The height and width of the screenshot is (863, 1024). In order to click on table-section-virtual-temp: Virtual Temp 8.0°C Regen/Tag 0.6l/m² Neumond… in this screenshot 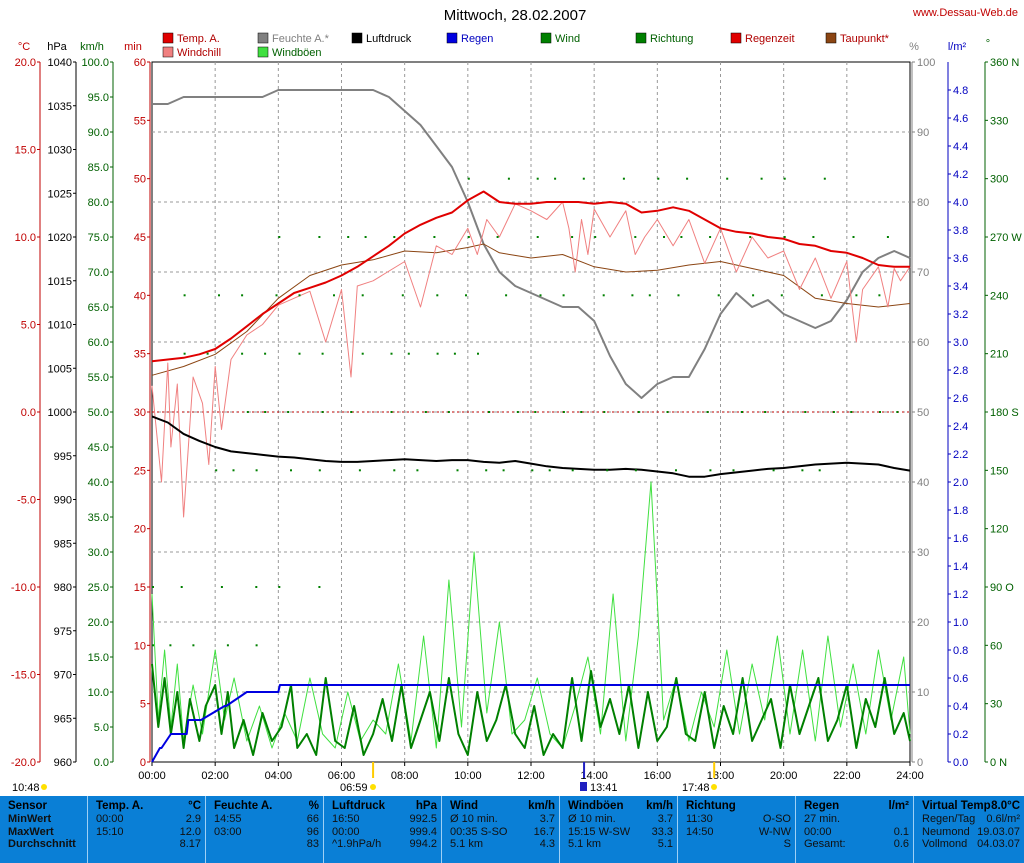, I will do `click(968, 829)`.